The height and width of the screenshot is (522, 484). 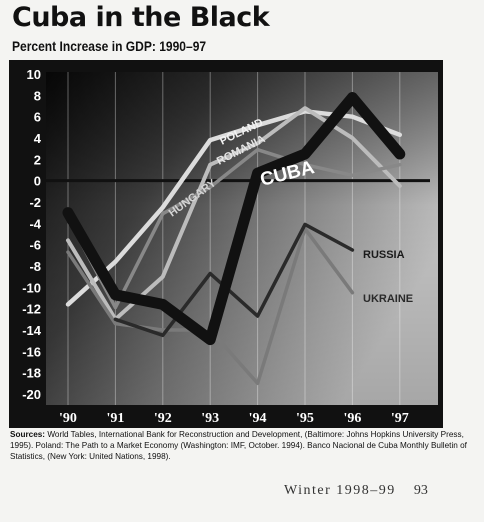 What do you see at coordinates (31, 394) in the screenshot?
I see `y-tick-label: -20` at bounding box center [31, 394].